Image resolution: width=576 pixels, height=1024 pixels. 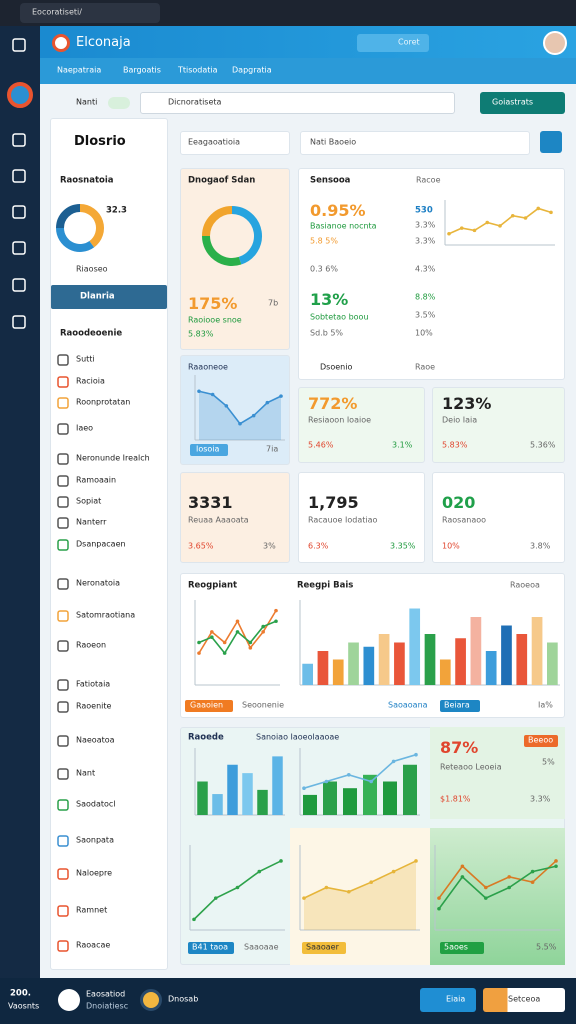 What do you see at coordinates (252, 70) in the screenshot?
I see `item: Dapgratia` at bounding box center [252, 70].